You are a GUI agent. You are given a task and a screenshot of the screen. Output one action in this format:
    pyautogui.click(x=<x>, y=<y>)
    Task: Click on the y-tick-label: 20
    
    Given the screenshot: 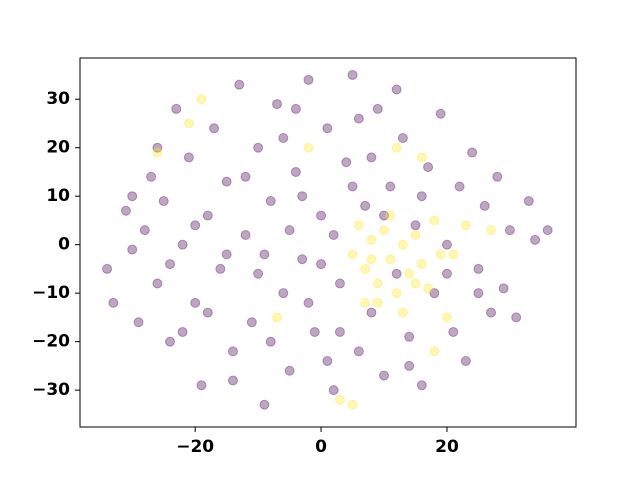 What is the action you would take?
    pyautogui.click(x=58, y=148)
    